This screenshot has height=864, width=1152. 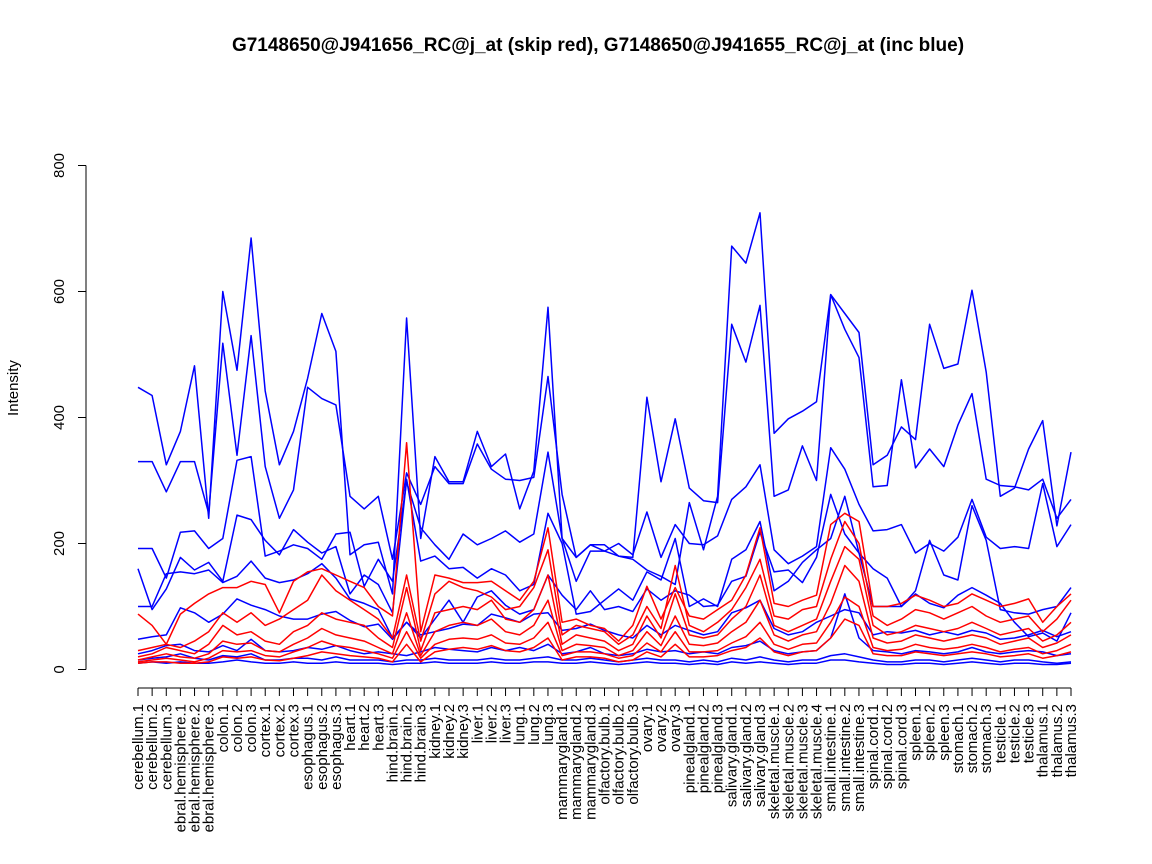 What do you see at coordinates (760, 755) in the screenshot?
I see `x-tick-label: salivary.gland.3` at bounding box center [760, 755].